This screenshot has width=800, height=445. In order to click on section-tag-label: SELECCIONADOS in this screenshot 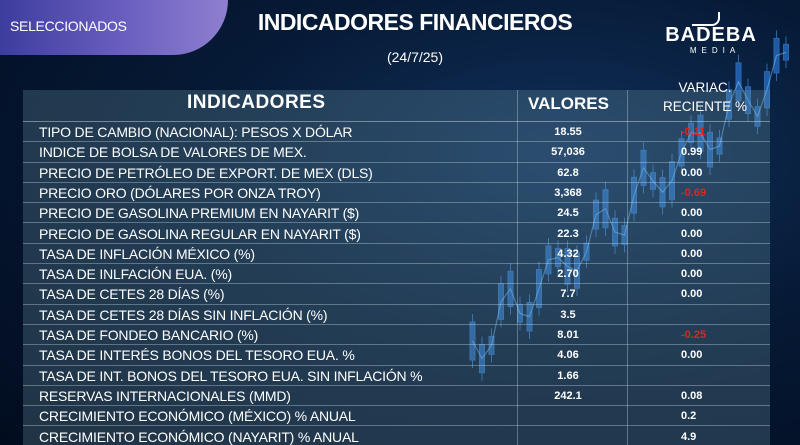, I will do `click(68, 26)`.